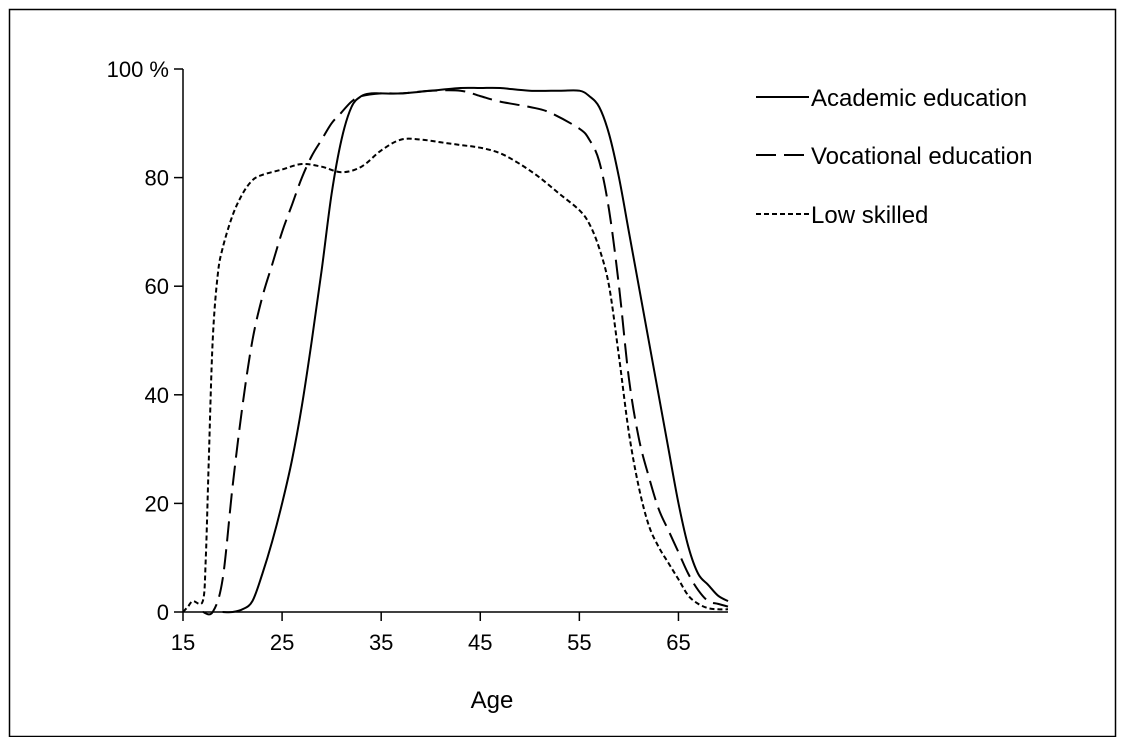 The image size is (1125, 737). What do you see at coordinates (678, 642) in the screenshot?
I see `x-tick-label: 65` at bounding box center [678, 642].